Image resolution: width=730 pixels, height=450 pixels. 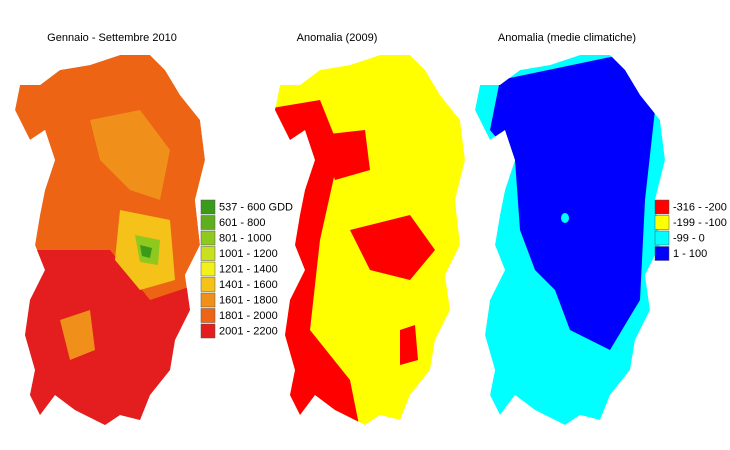 What do you see at coordinates (112, 38) in the screenshot?
I see `map-title: Gennaio - Settembre 2010` at bounding box center [112, 38].